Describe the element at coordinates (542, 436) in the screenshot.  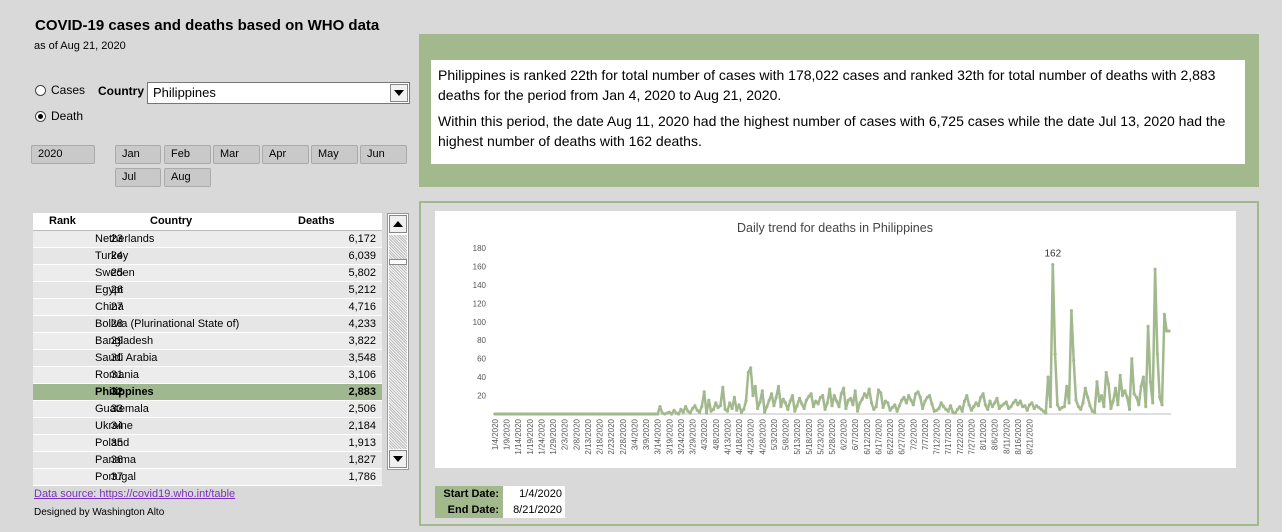
I see `x-tick-label: 1/24/2020` at that location.